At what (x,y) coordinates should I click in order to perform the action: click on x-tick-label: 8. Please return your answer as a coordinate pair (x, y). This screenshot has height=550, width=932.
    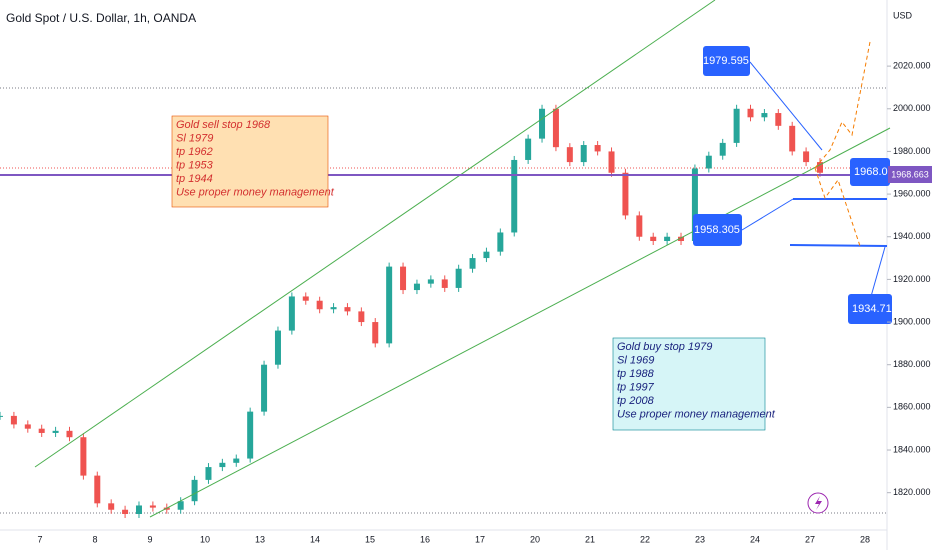
    Looking at the image, I should click on (94, 539).